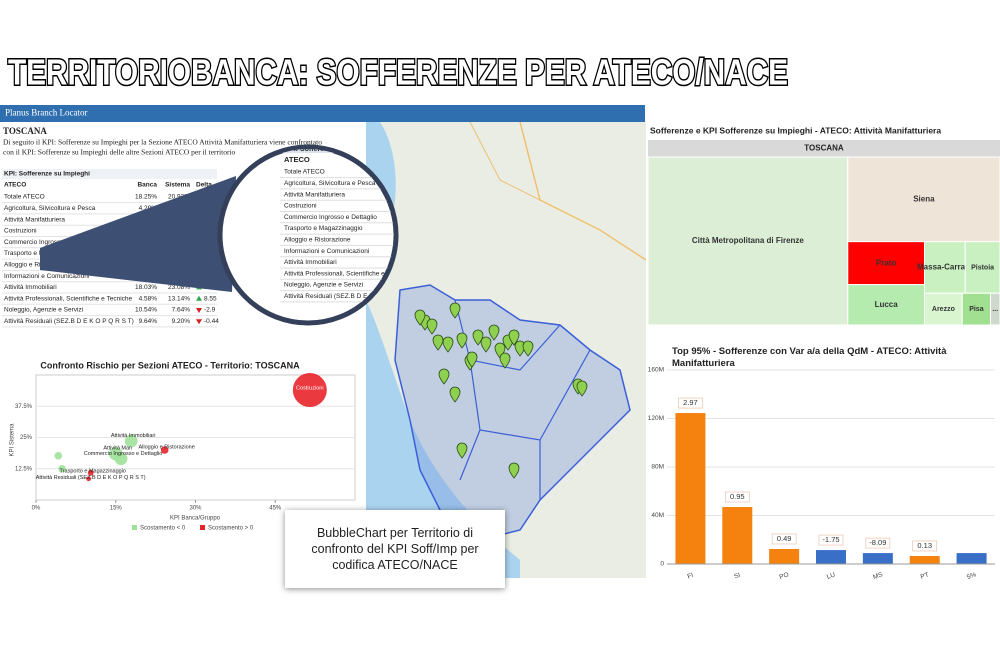  Describe the element at coordinates (656, 418) in the screenshot. I see `y-tick-label: 120M` at that location.